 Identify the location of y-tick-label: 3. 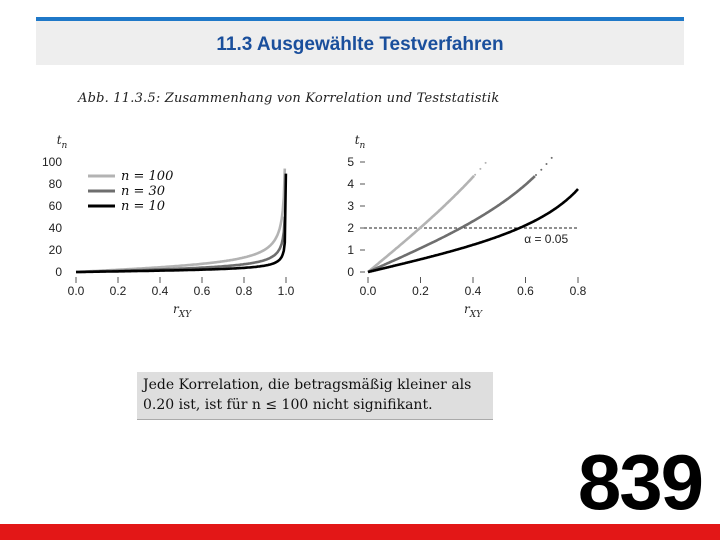
(350, 206).